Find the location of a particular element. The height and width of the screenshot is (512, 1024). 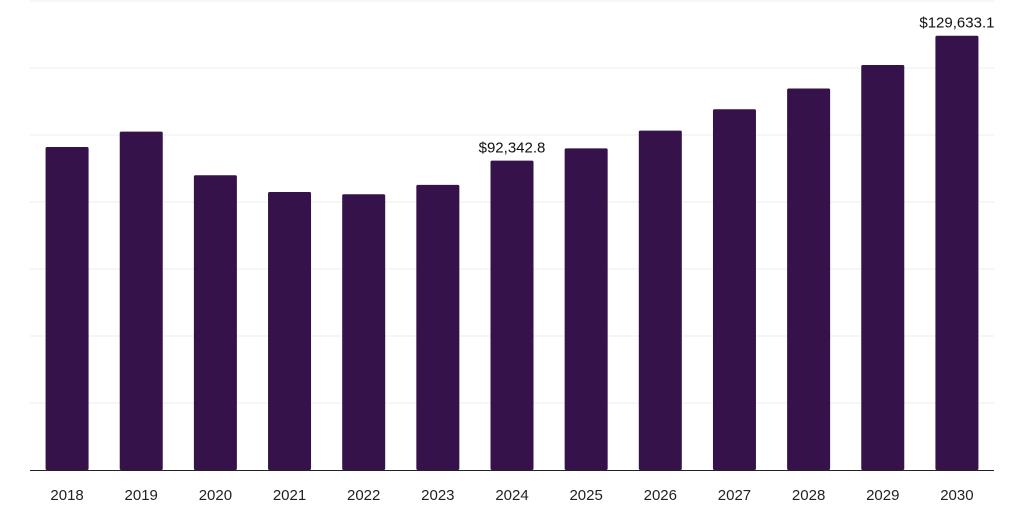

x-tick-label: 2024 is located at coordinates (511, 495).